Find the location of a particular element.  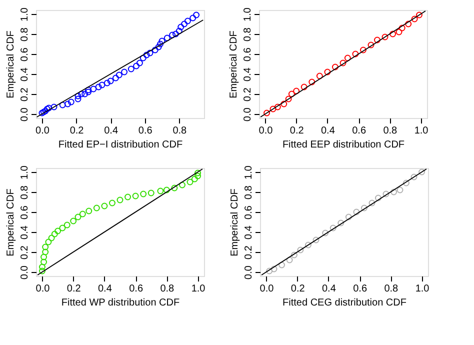

x-tick-label: 0.8 is located at coordinates (391, 289).